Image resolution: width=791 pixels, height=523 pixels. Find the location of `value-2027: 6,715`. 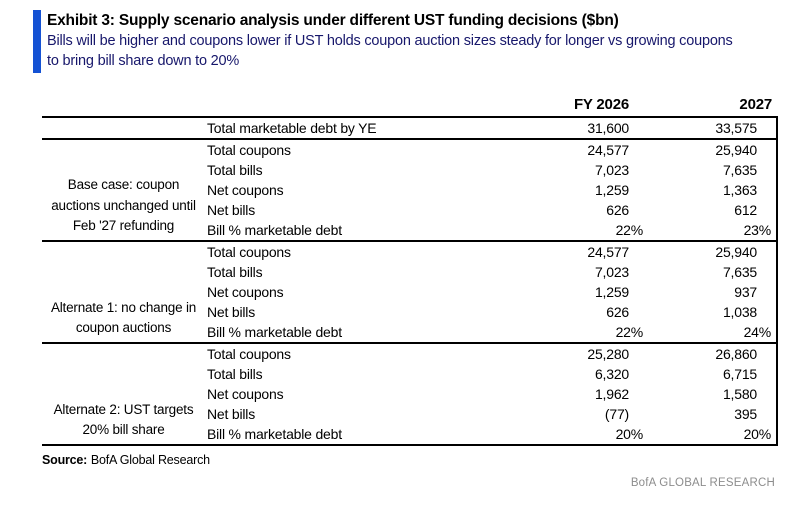

value-2027: 6,715 is located at coordinates (711, 373).